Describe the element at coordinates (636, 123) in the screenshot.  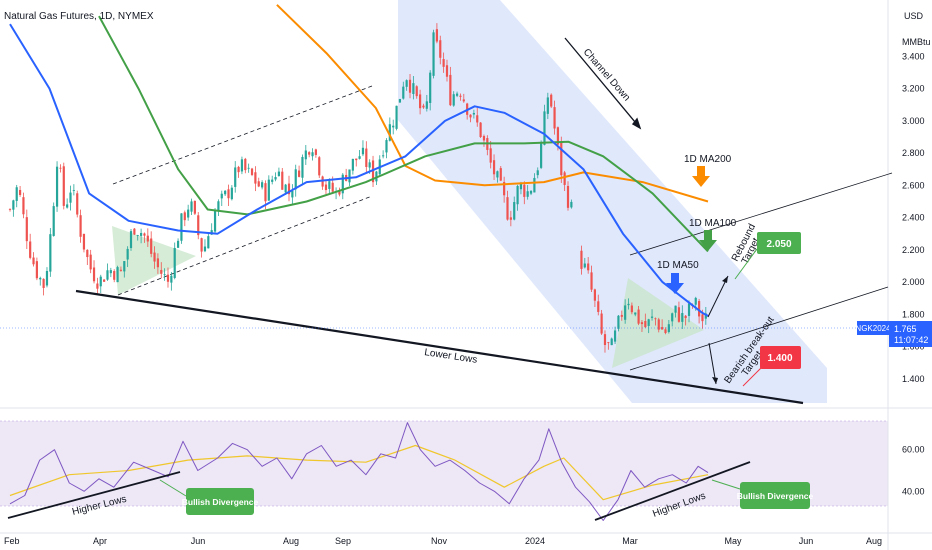
I see `channel-arrow-head` at that location.